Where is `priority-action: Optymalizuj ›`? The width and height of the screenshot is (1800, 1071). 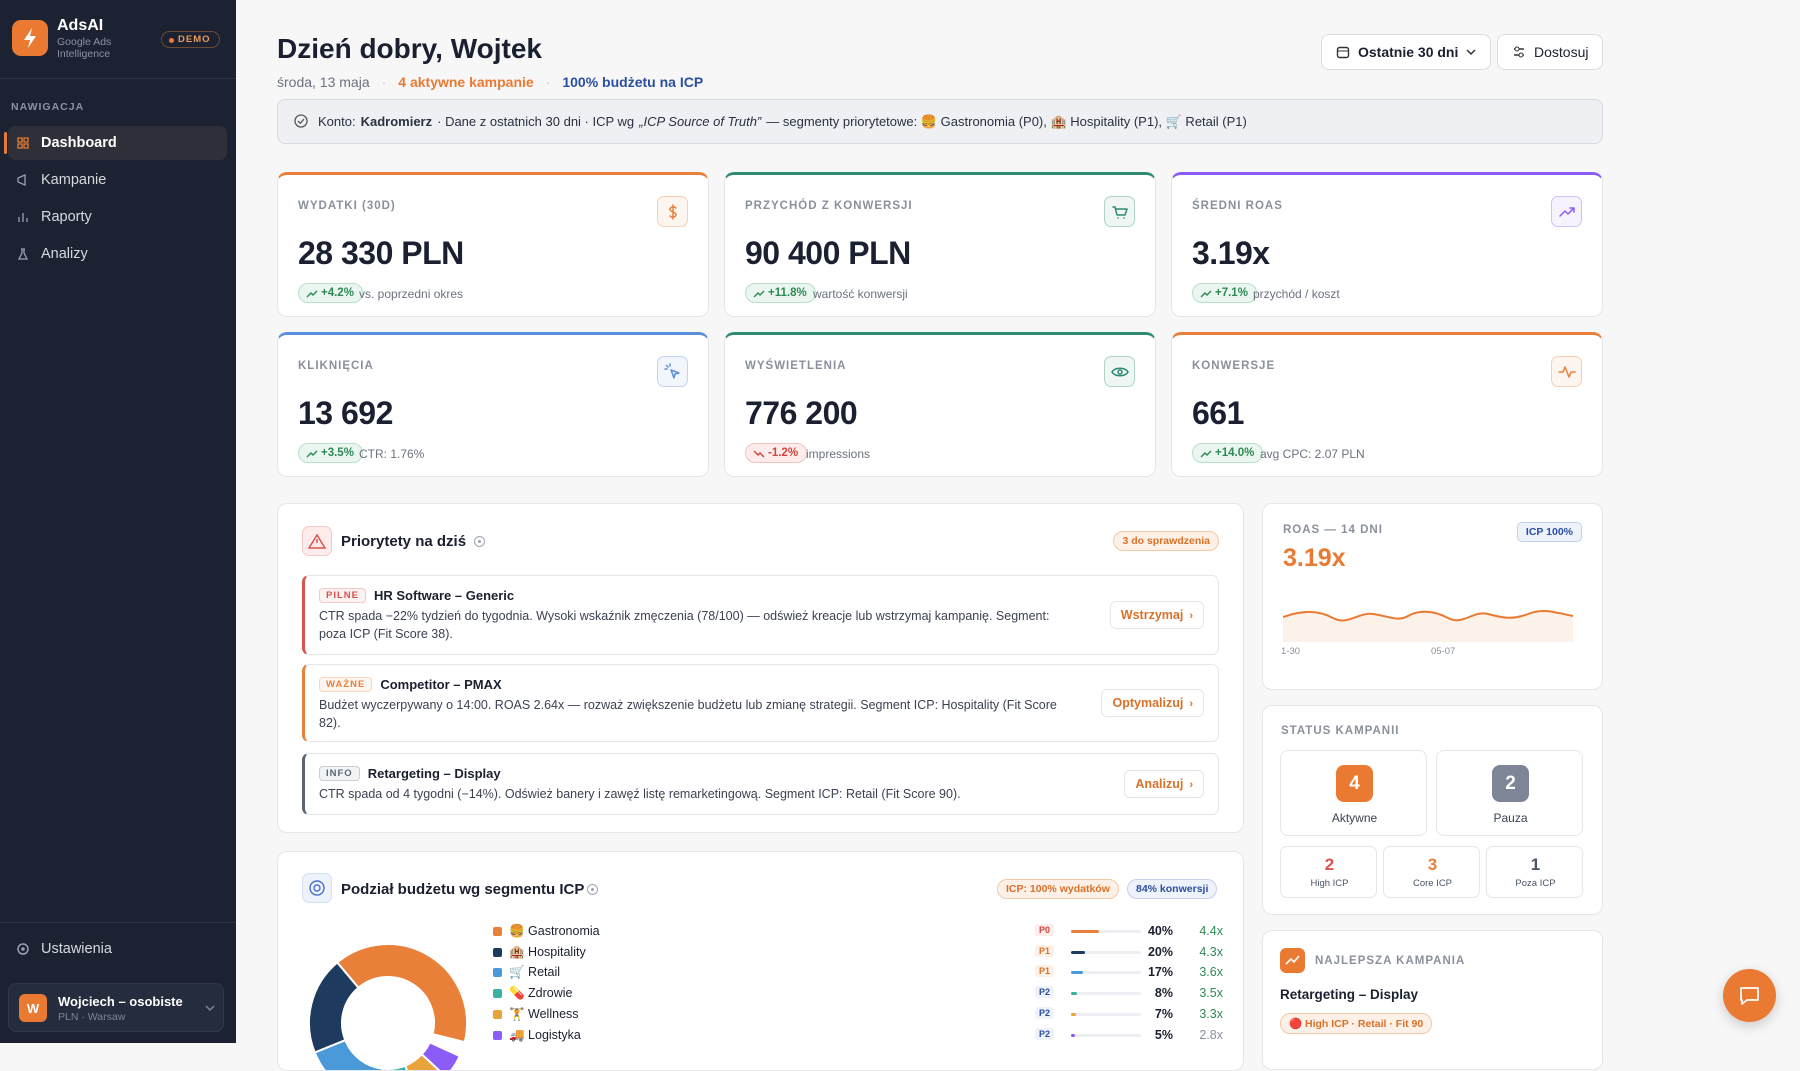 priority-action: Optymalizuj › is located at coordinates (1152, 703).